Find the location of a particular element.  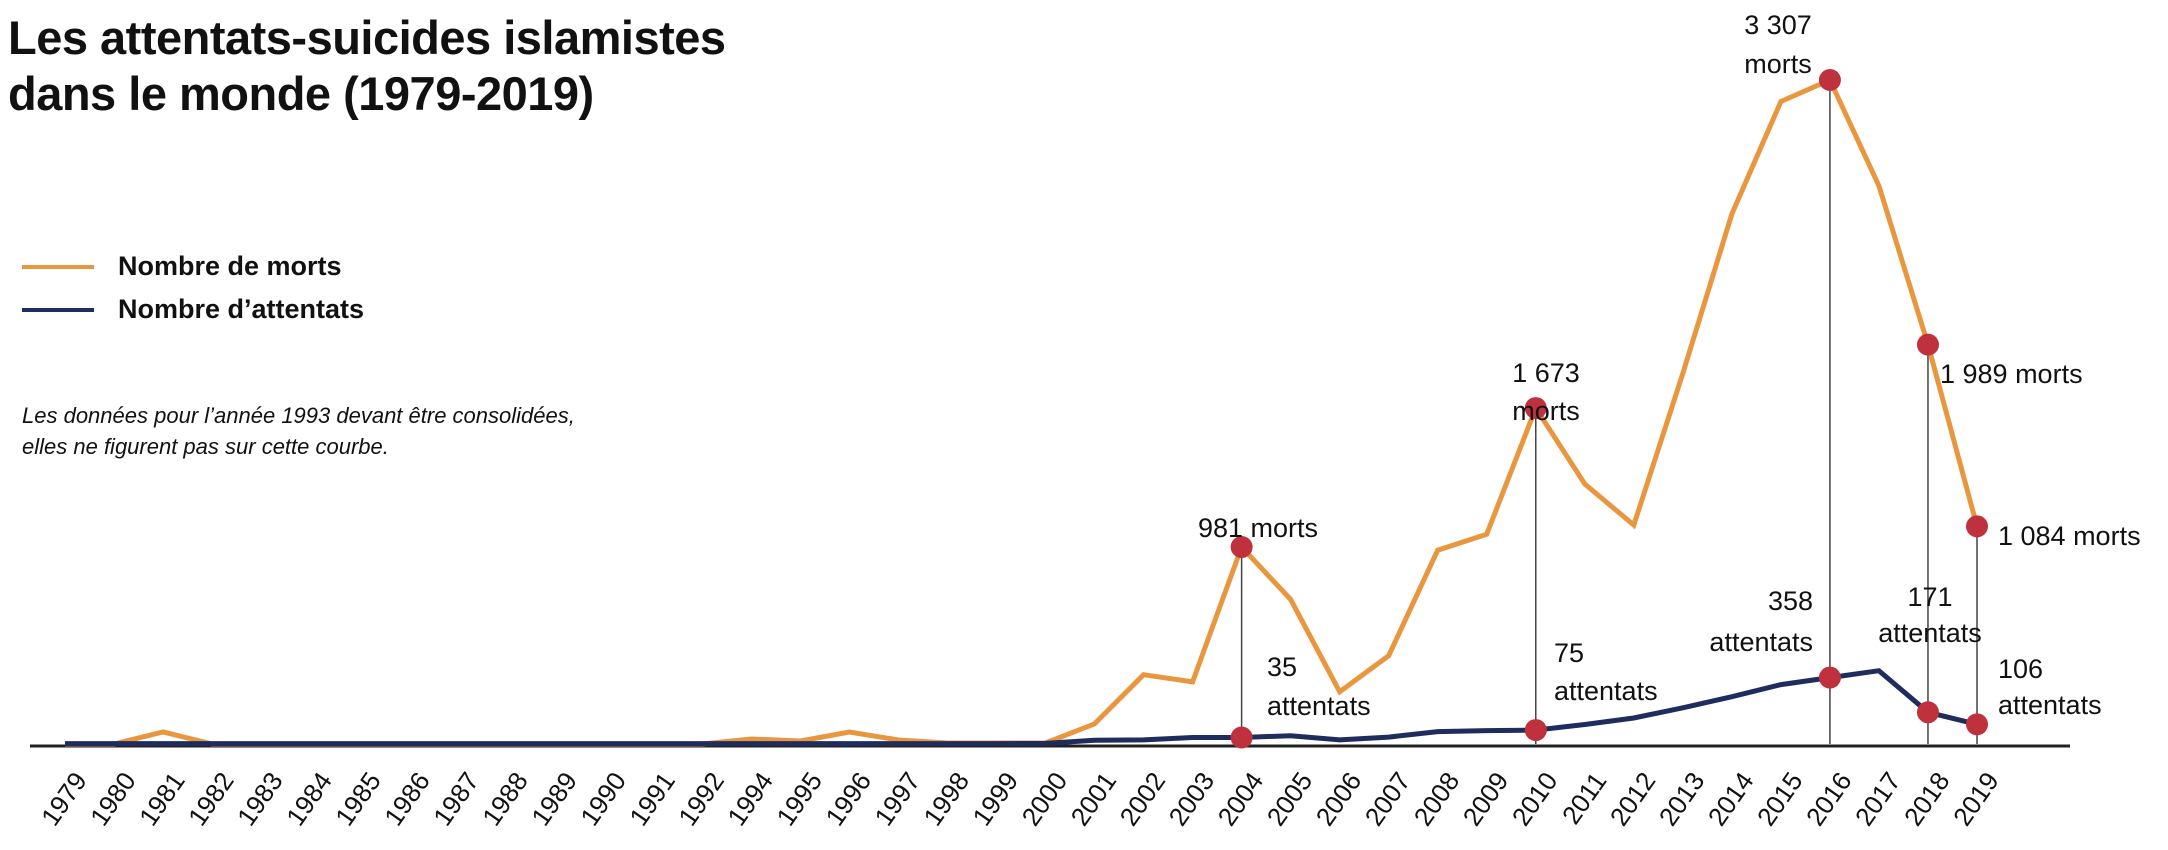

attacks-marker-2019 is located at coordinates (1977, 724).